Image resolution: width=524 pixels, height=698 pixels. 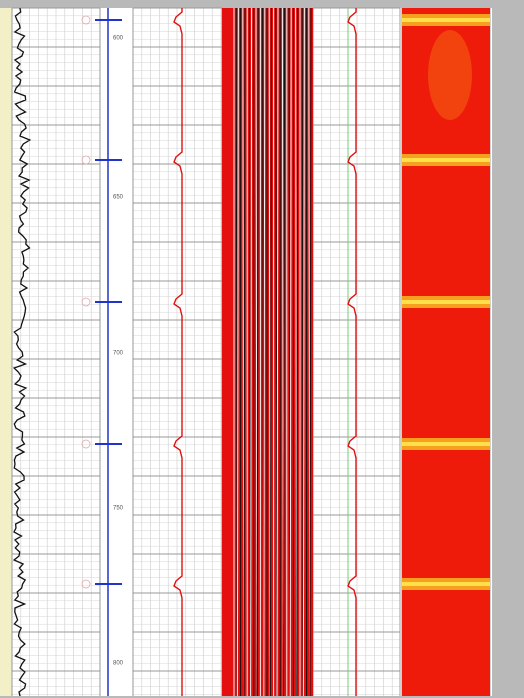 I want to click on lithology-fill, so click(x=6, y=352).